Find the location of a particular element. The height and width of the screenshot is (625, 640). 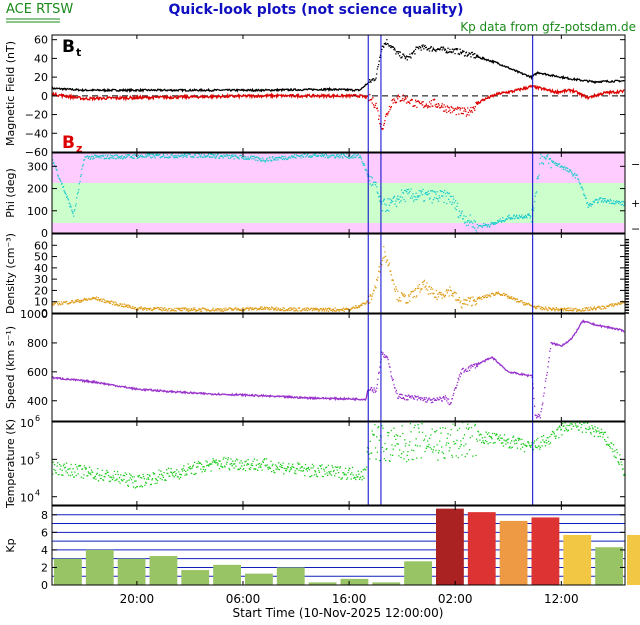

chart-title: Quick-look plots (not science quality) is located at coordinates (315, 10).